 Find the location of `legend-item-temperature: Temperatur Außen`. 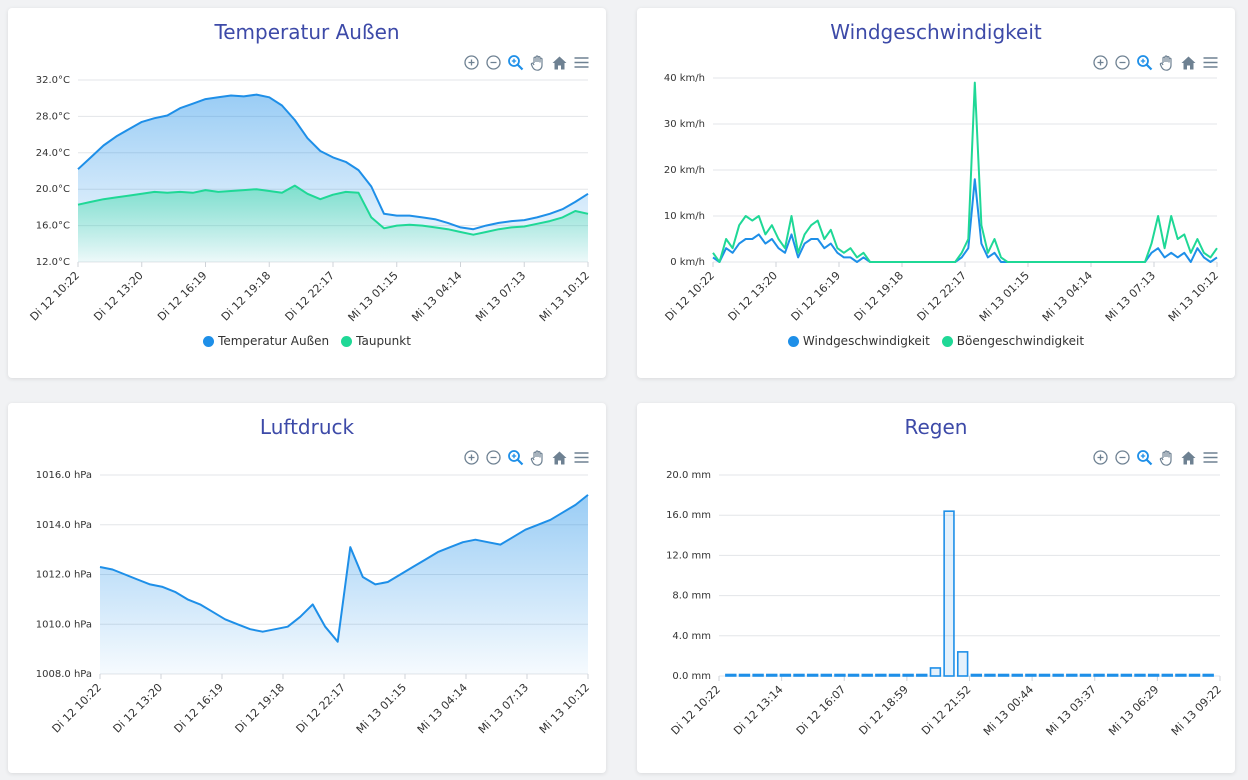

legend-item-temperature: Temperatur Außen is located at coordinates (266, 341).